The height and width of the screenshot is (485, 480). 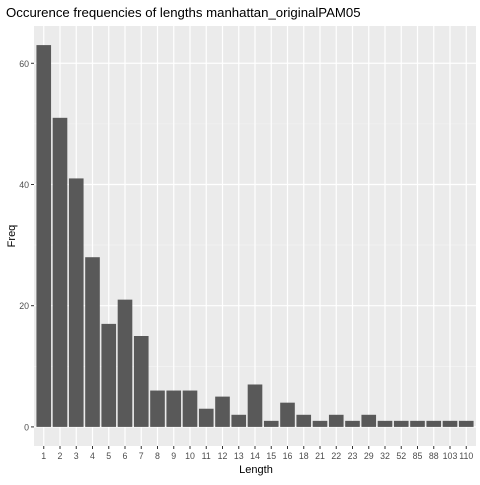 What do you see at coordinates (239, 456) in the screenshot?
I see `x-tick-label: 13` at bounding box center [239, 456].